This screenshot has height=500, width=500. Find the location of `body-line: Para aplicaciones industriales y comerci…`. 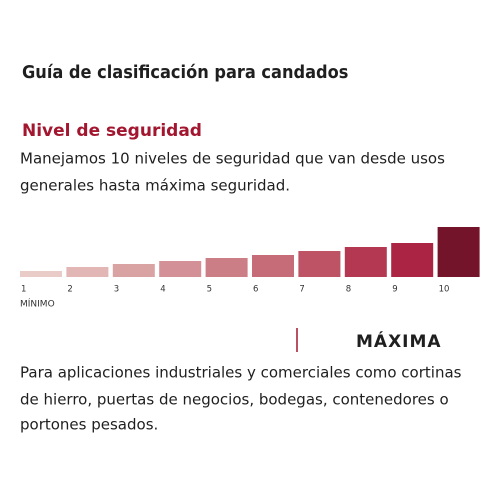

body-line: Para aplicaciones industriales y comerci… is located at coordinates (241, 373).